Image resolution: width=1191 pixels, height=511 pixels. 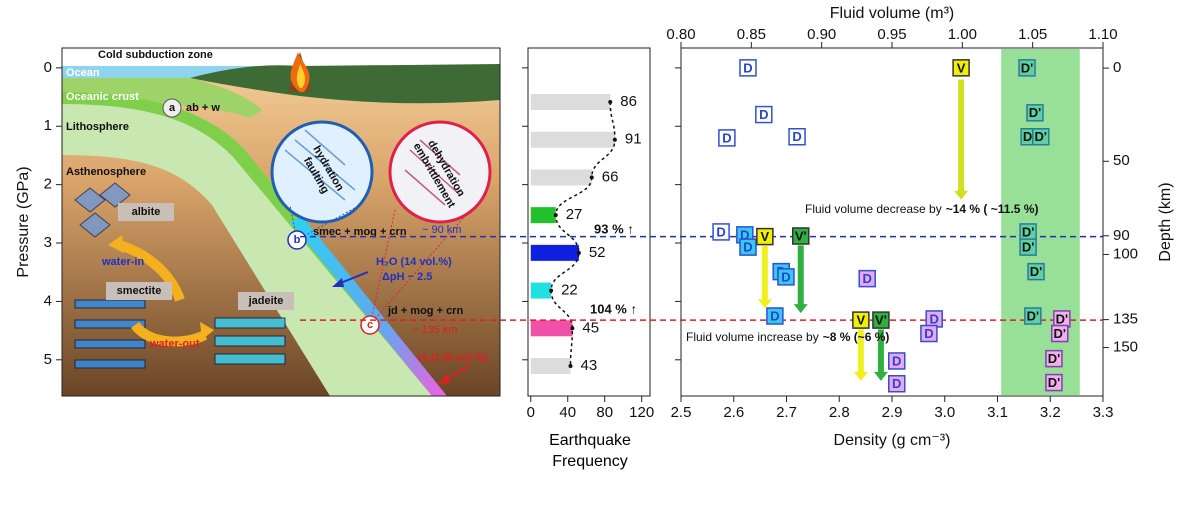 What do you see at coordinates (407, 277) in the screenshot?
I see `fluid-label: ΔpH ~ 2.5` at bounding box center [407, 277].